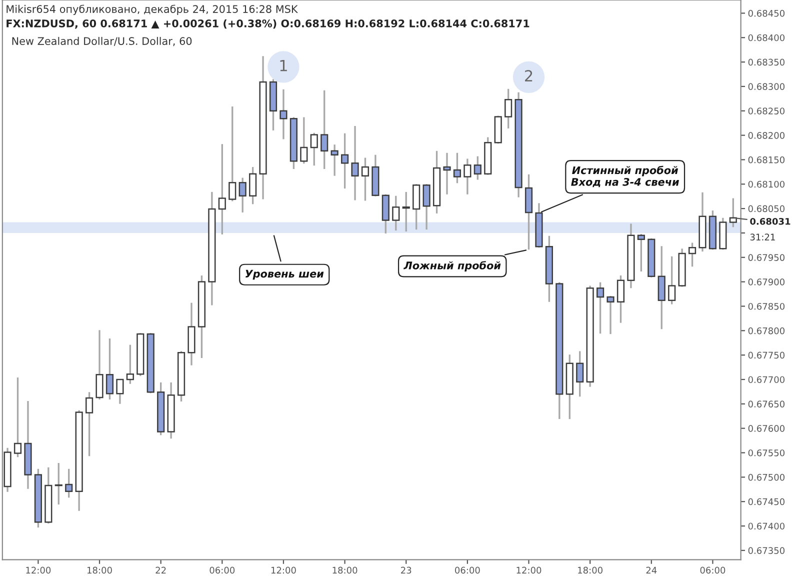 This screenshot has height=580, width=807. I want to click on y-tick-label: 0.67900, so click(766, 282).